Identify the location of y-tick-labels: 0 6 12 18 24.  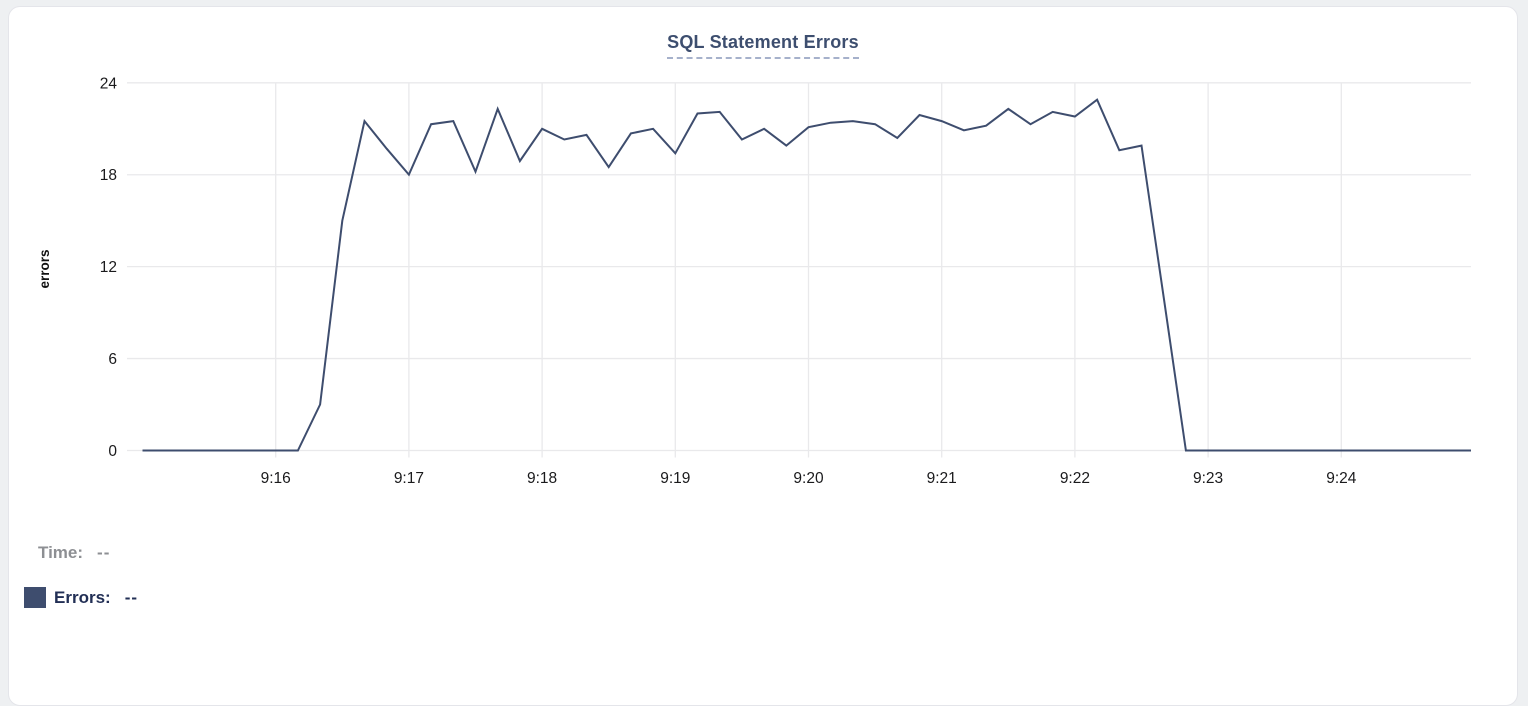
(109, 267).